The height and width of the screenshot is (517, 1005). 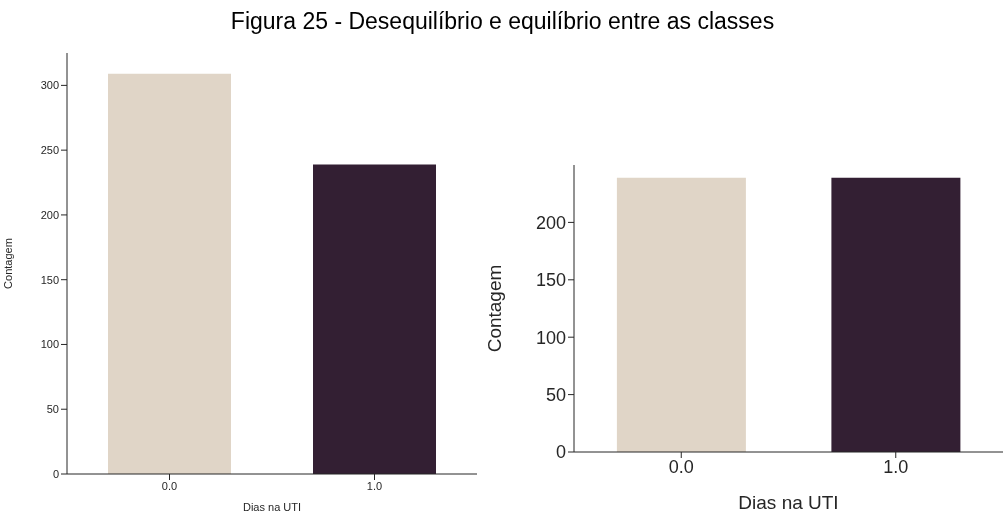 I want to click on y-tick-label: 300, so click(x=49, y=85).